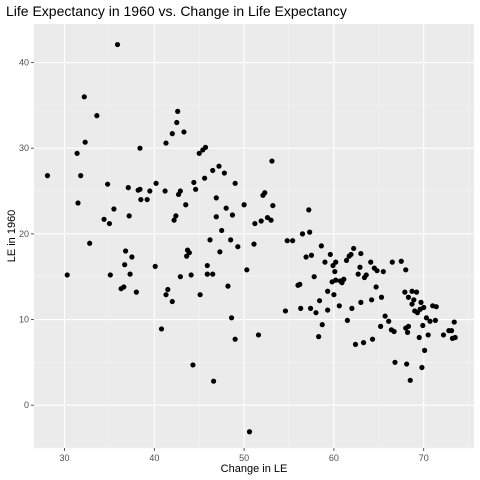 The height and width of the screenshot is (480, 480). I want to click on x-tick-label: 40, so click(154, 458).